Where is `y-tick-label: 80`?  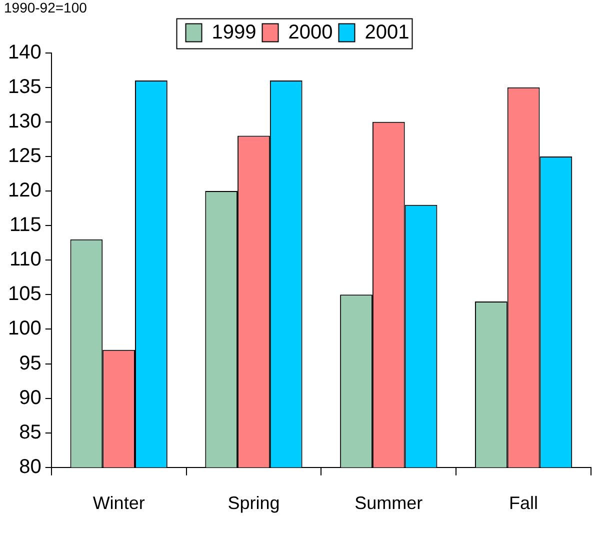
y-tick-label: 80 is located at coordinates (30, 467).